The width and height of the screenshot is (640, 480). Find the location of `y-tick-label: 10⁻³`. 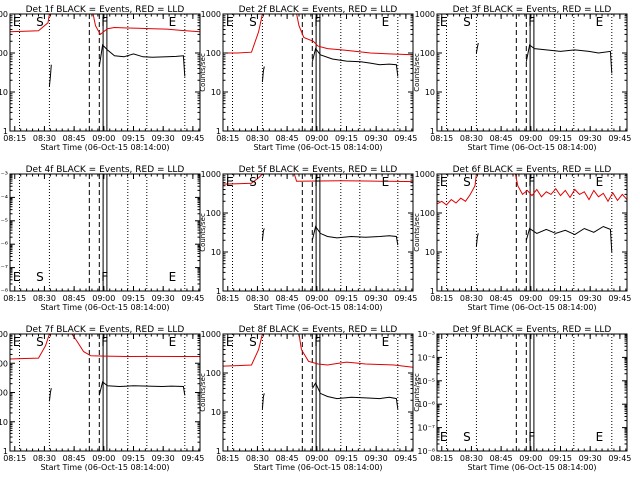

y-tick-label: 10⁻³ is located at coordinates (426, 334).